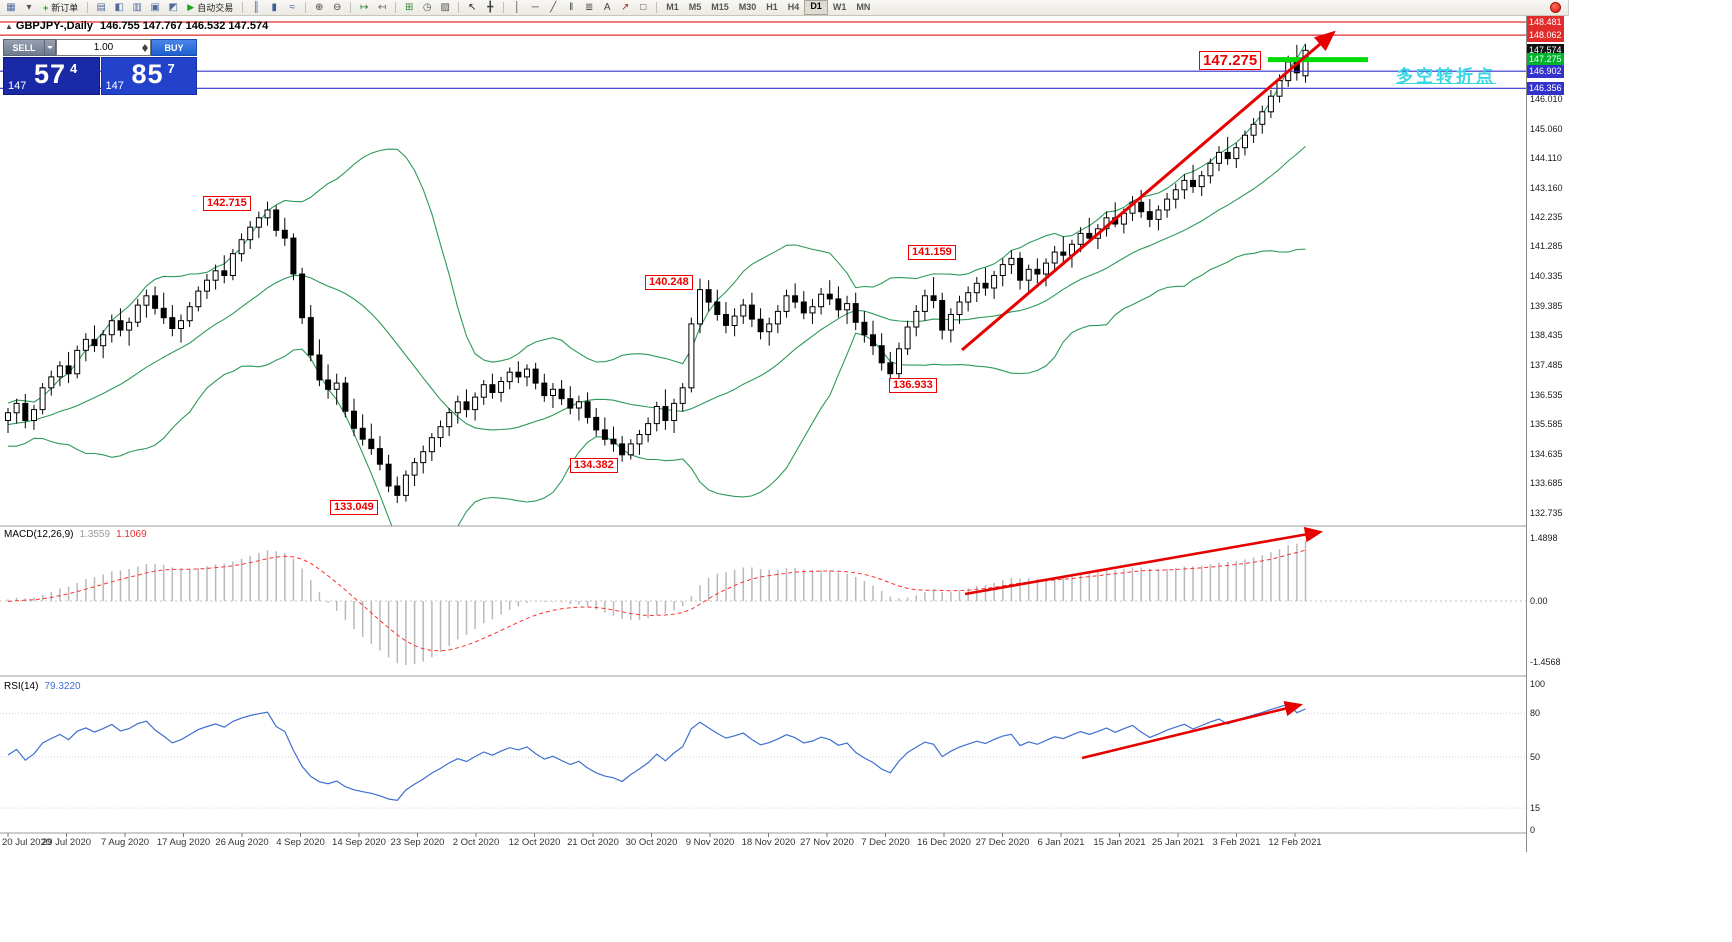 The image size is (1732, 942). I want to click on cursor-icon: ↖, so click(472, 7).